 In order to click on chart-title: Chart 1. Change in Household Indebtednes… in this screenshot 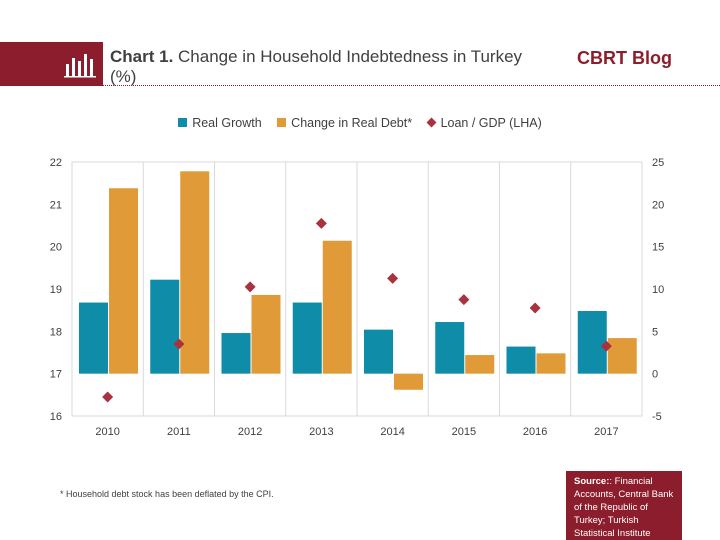, I will do `click(320, 67)`.